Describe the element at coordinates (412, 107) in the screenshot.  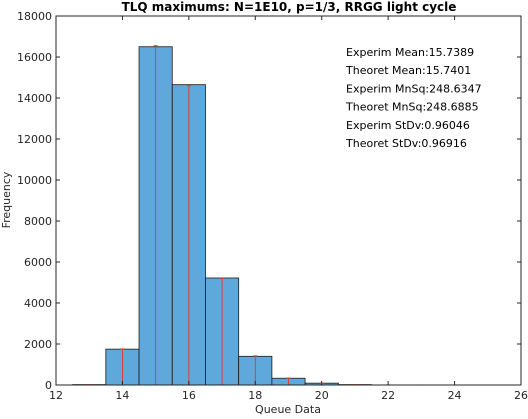
I see `statistic-annotation: Theoret MnSq:248.6885` at that location.